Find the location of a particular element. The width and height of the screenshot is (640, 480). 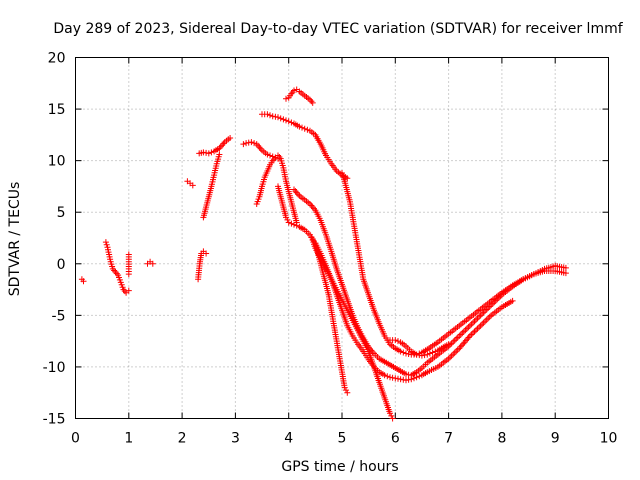

x-tick-label: 0 is located at coordinates (75, 439).